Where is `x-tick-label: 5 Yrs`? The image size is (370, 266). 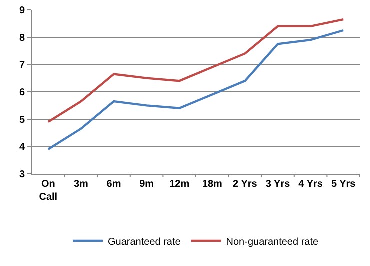 x-tick-label: 5 Yrs is located at coordinates (343, 184).